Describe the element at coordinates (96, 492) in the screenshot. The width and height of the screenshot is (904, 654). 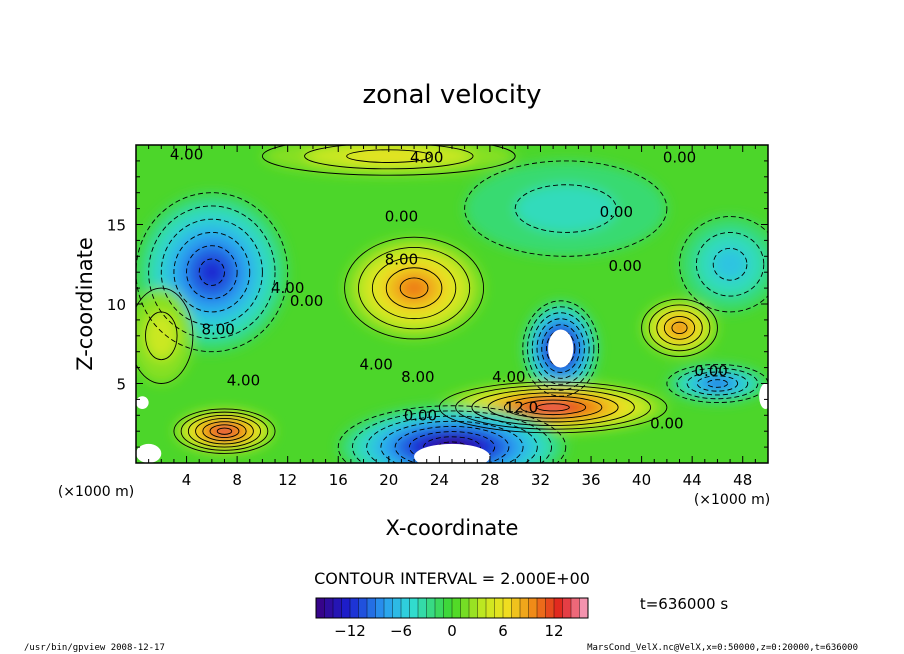
I see `z-axis-unit: (×1000 m)` at that location.